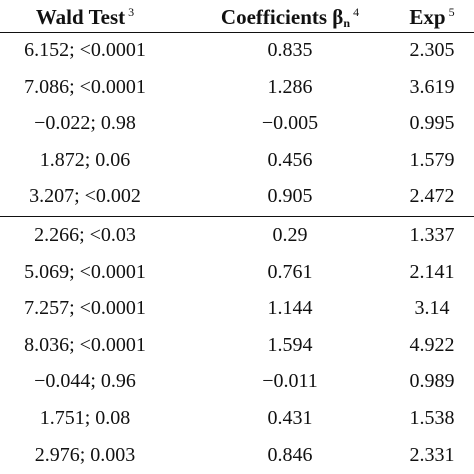 Image resolution: width=474 pixels, height=474 pixels. I want to click on table-cell: 3.619, so click(432, 86).